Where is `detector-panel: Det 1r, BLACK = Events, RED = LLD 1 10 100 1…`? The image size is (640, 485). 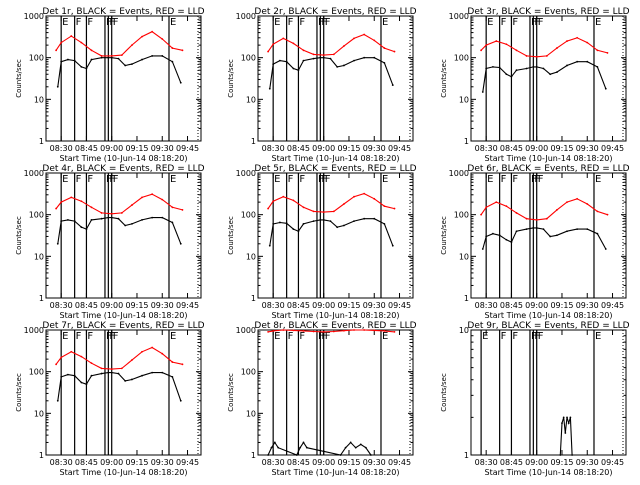 detector-panel: Det 1r, BLACK = Events, RED = LLD 1 10 100 1… is located at coordinates (110, 85).